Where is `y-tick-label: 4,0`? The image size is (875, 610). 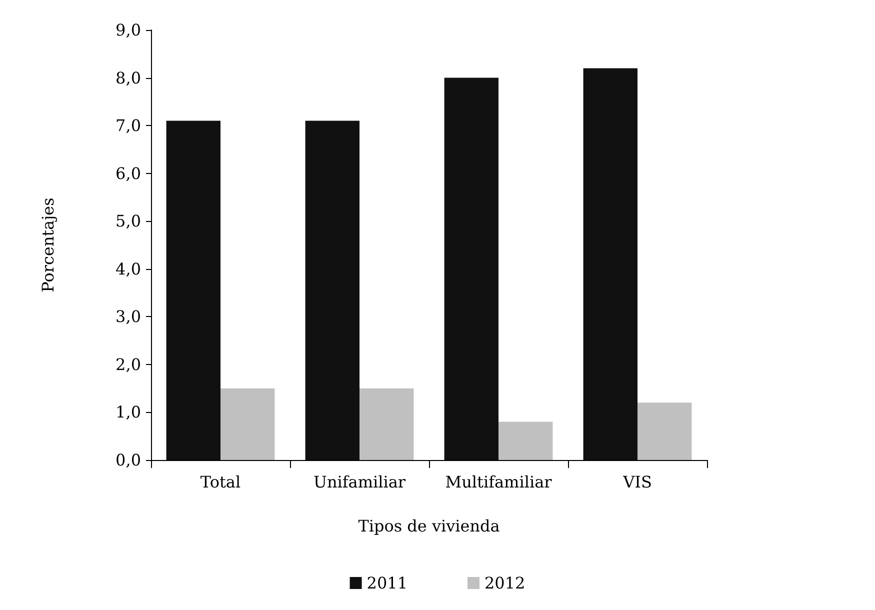
y-tick-label: 4,0 is located at coordinates (128, 268).